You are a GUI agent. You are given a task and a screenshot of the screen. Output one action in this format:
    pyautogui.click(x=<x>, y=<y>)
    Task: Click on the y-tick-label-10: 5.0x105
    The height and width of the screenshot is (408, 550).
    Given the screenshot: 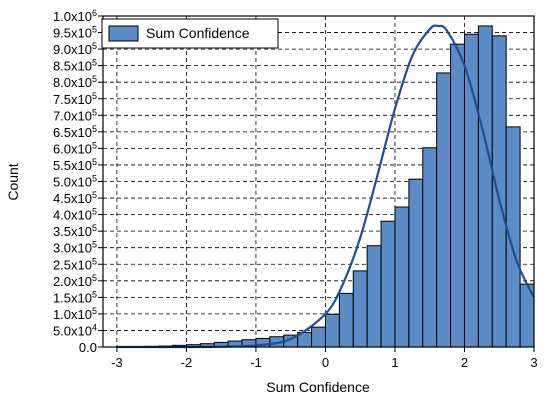 What is the action you would take?
    pyautogui.click(x=75, y=182)
    